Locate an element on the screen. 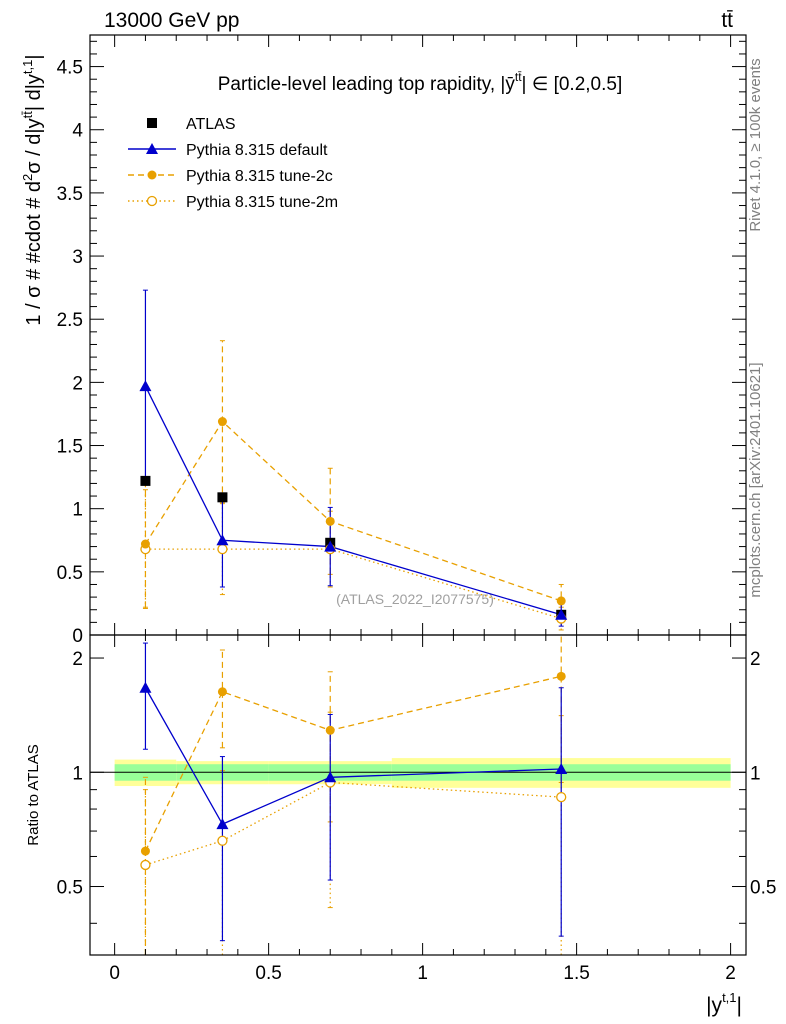 Image resolution: width=786 pixels, height=1024 pixels. legend-entry-default: Pythia 8.315 default is located at coordinates (228, 150).